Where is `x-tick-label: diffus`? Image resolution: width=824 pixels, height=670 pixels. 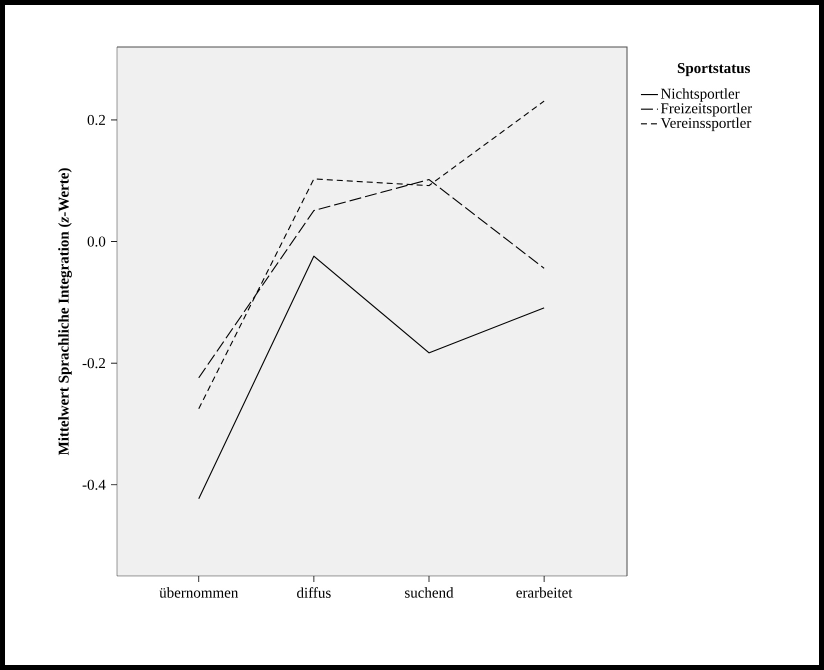
x-tick-label: diffus is located at coordinates (314, 592).